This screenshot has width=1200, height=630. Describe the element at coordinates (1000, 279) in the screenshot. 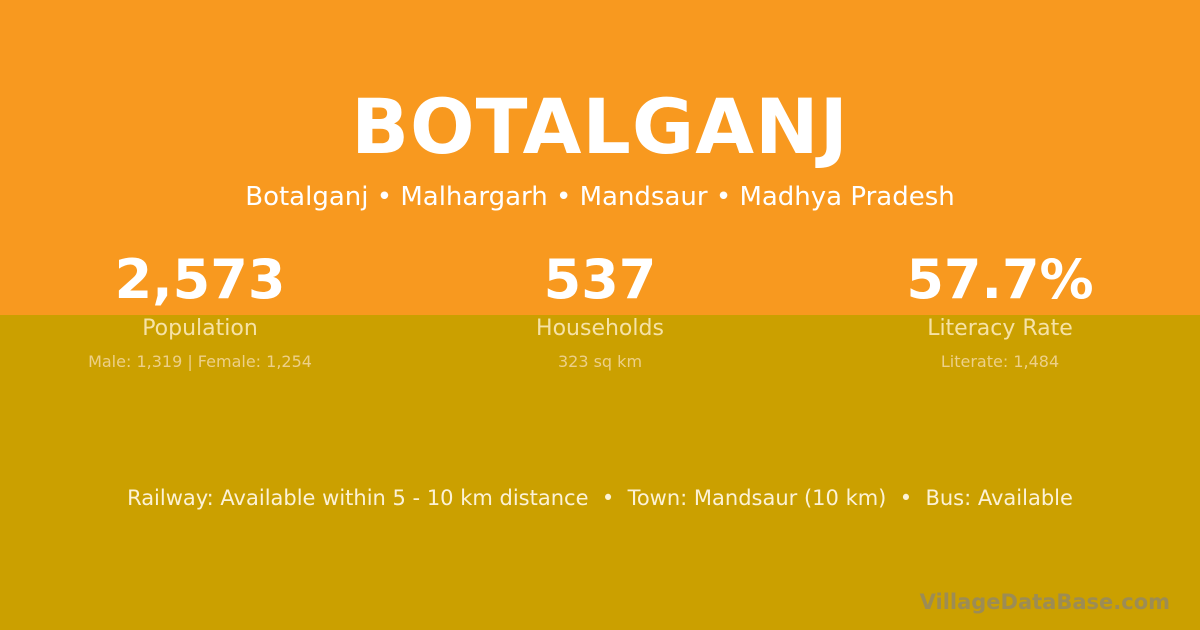

I see `stat-value: 57.7%` at that location.